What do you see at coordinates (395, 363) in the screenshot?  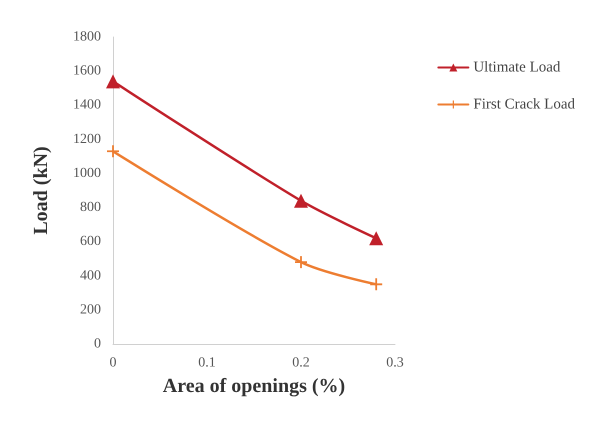 I see `x-tick-label: 0.3` at bounding box center [395, 363].